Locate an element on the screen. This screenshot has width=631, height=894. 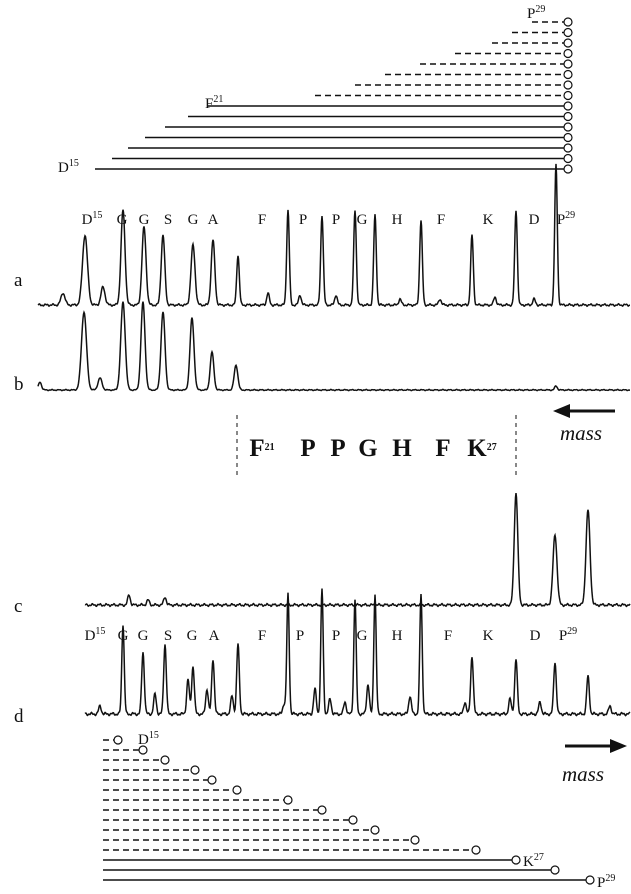
panel-label: a is located at coordinates (18, 280).